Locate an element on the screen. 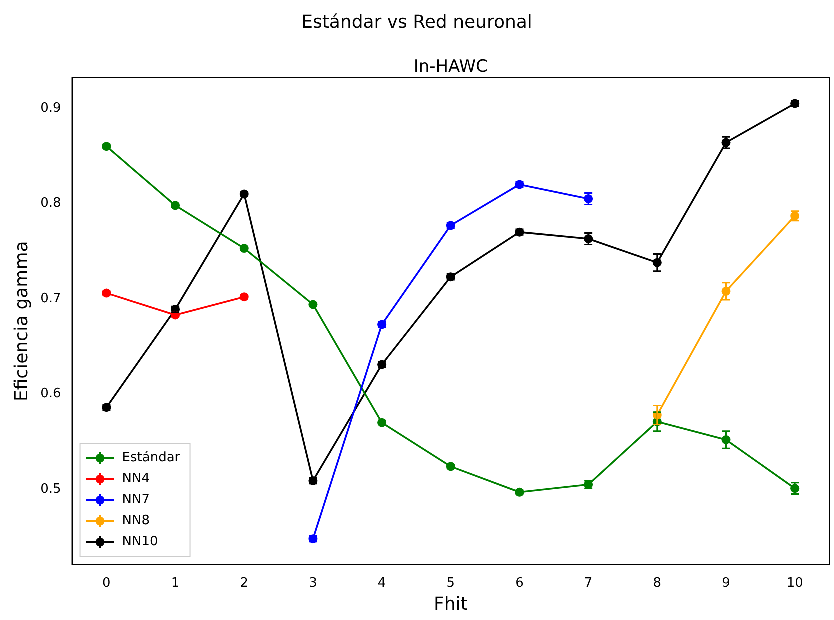  legend-label: NN10 is located at coordinates (140, 542).